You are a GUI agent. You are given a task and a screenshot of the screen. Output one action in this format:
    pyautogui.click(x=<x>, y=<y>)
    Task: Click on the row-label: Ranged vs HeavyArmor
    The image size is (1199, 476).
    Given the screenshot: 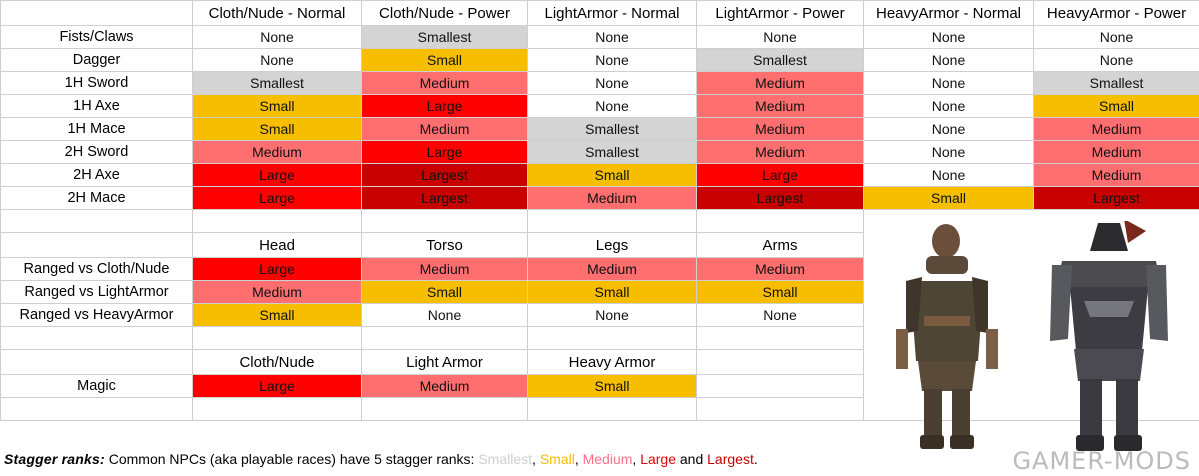 What is the action you would take?
    pyautogui.click(x=96, y=315)
    